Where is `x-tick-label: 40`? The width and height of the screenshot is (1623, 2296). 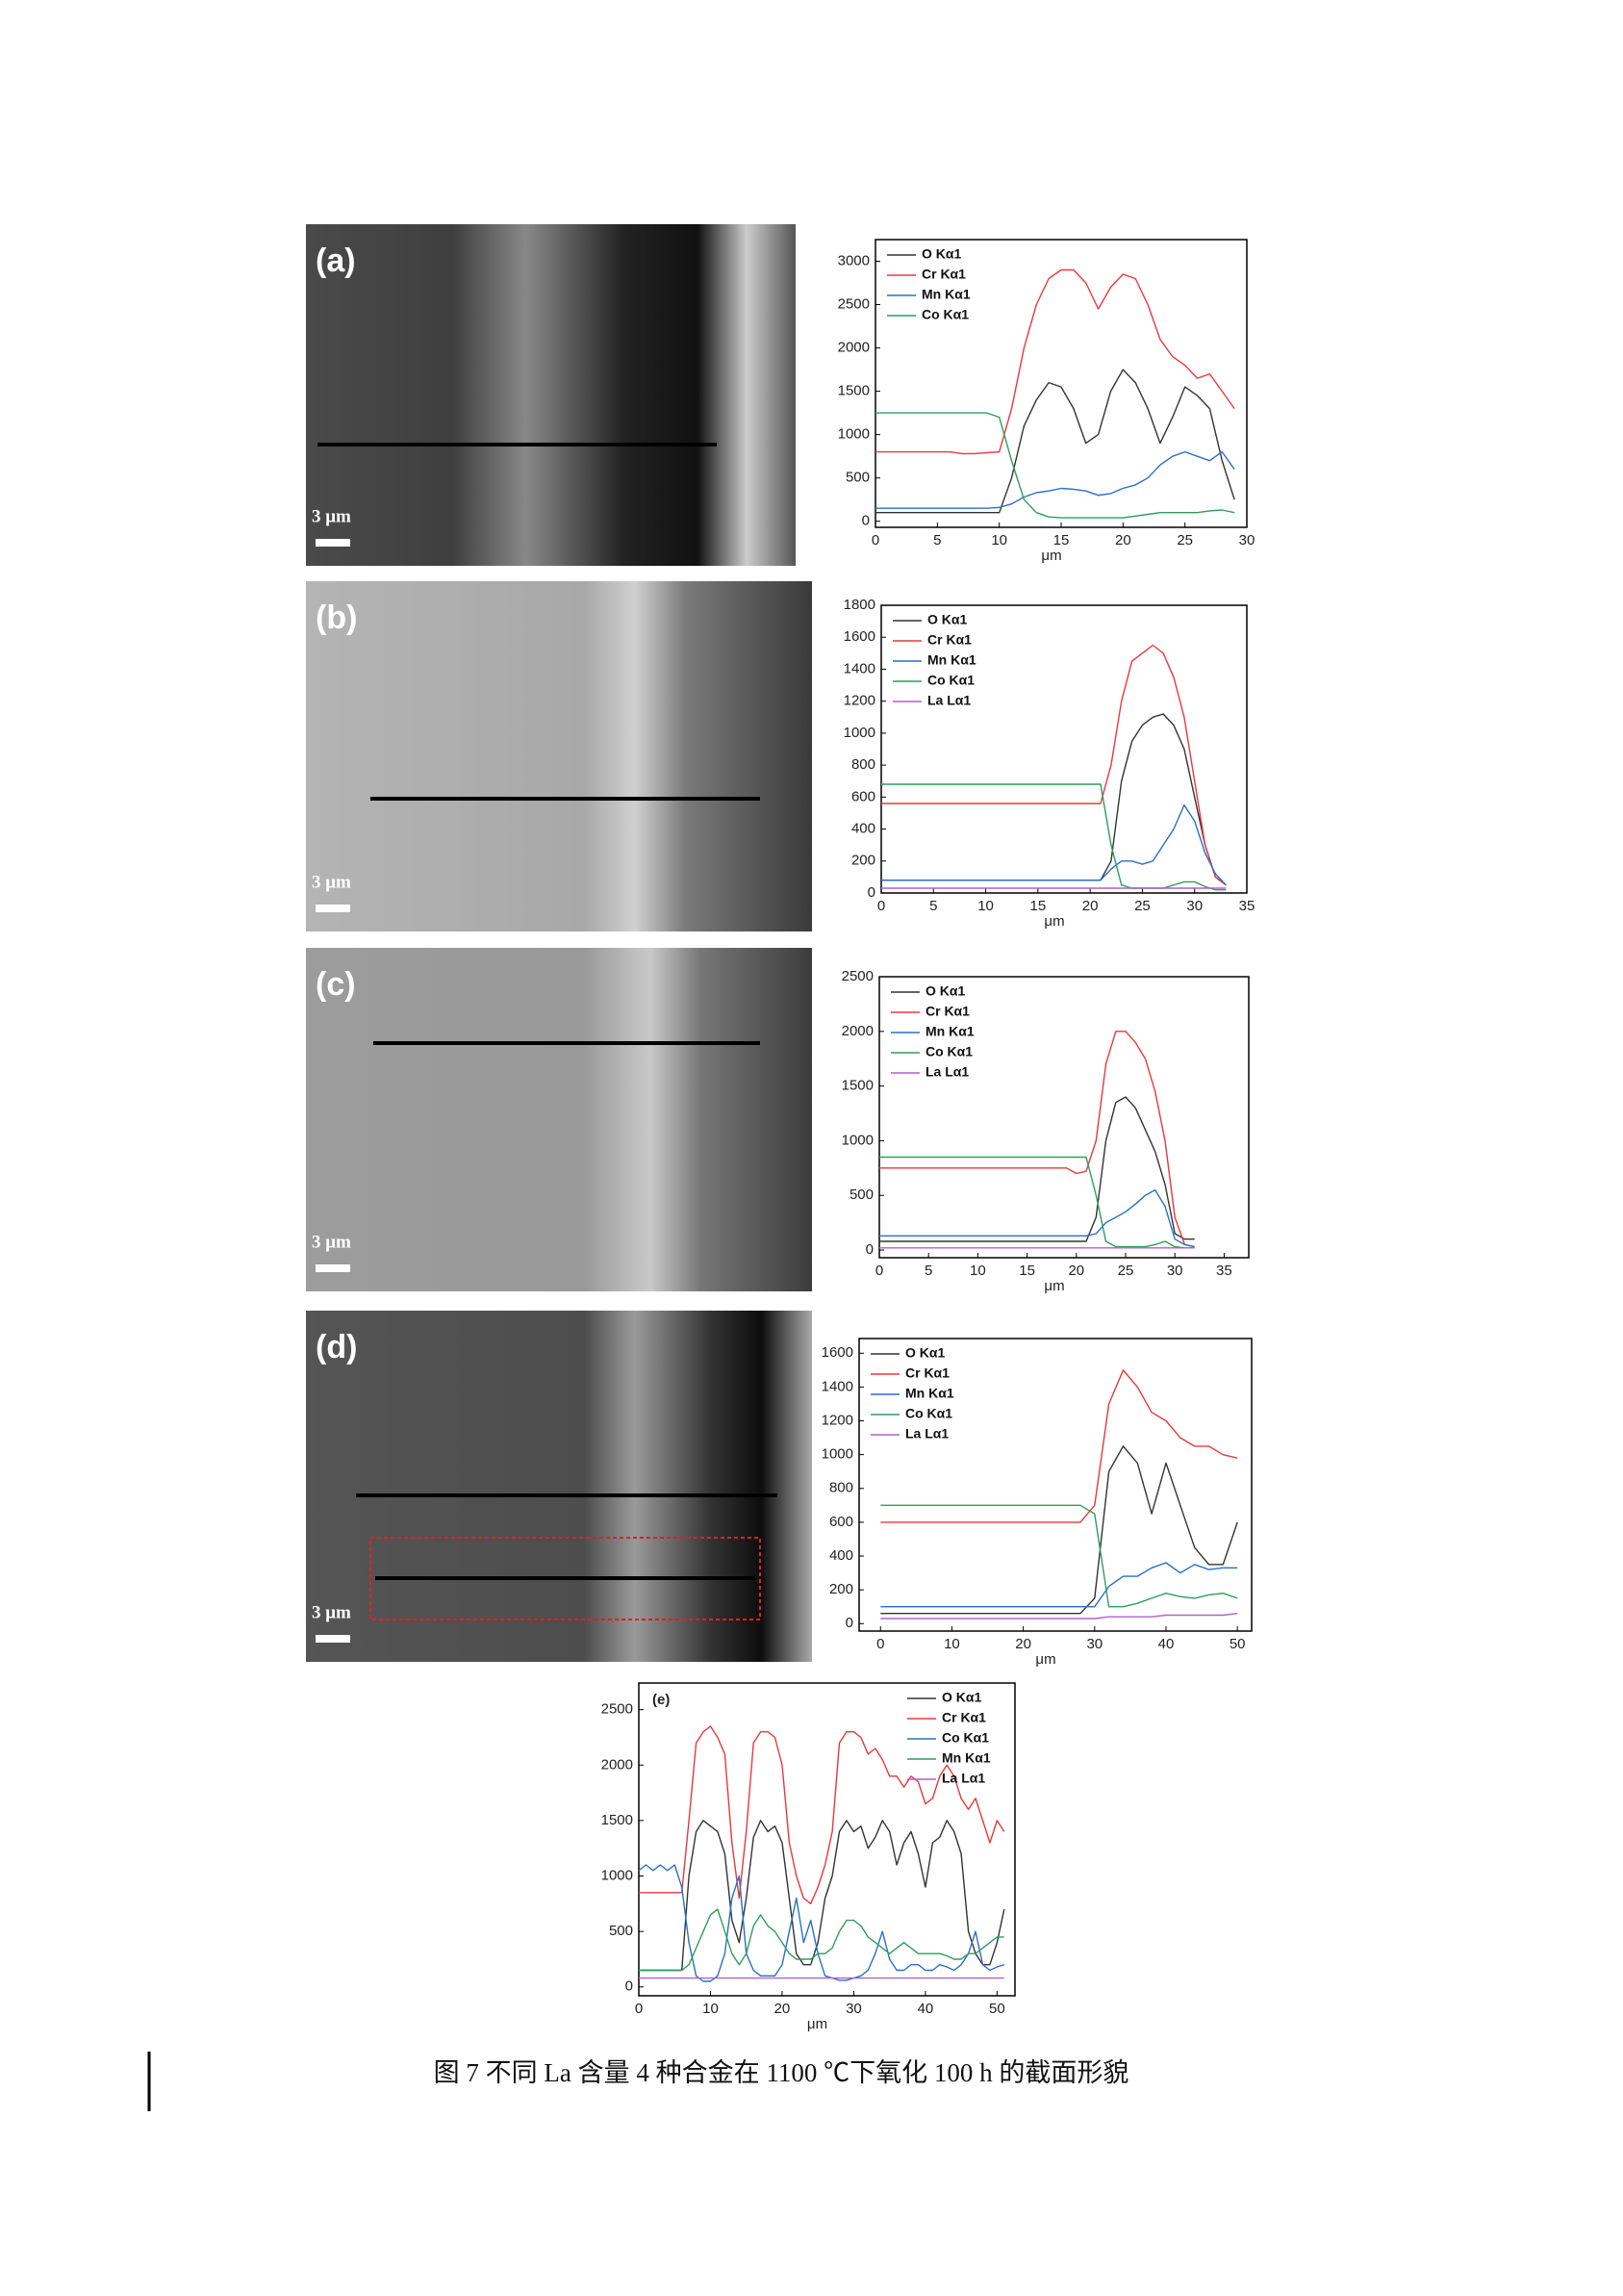
x-tick-label: 40 is located at coordinates (1166, 1644).